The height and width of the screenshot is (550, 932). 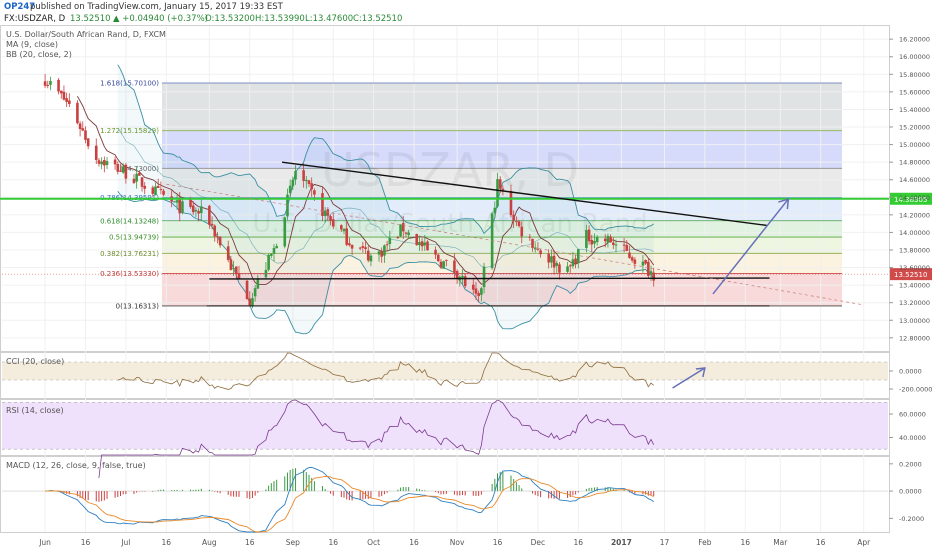 What do you see at coordinates (705, 542) in the screenshot?
I see `time-axis-label: Feb` at bounding box center [705, 542].